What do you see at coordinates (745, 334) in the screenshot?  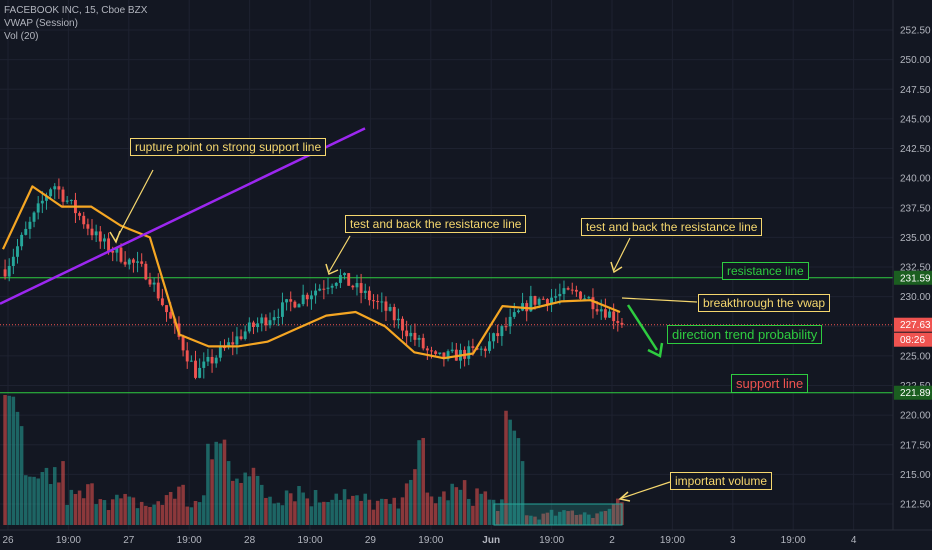 I see `direction-annotation: direction trend probability` at bounding box center [745, 334].